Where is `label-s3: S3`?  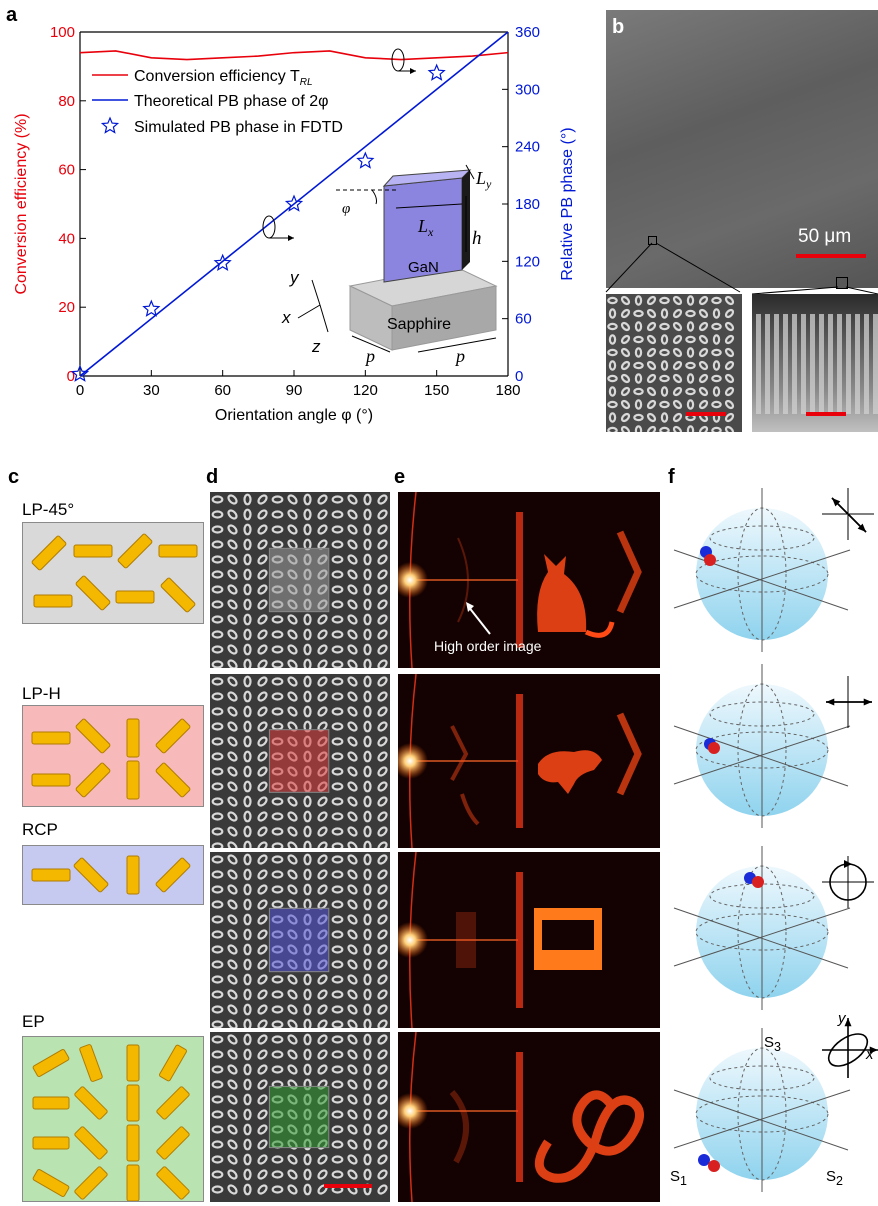 label-s3: S3 is located at coordinates (772, 1044).